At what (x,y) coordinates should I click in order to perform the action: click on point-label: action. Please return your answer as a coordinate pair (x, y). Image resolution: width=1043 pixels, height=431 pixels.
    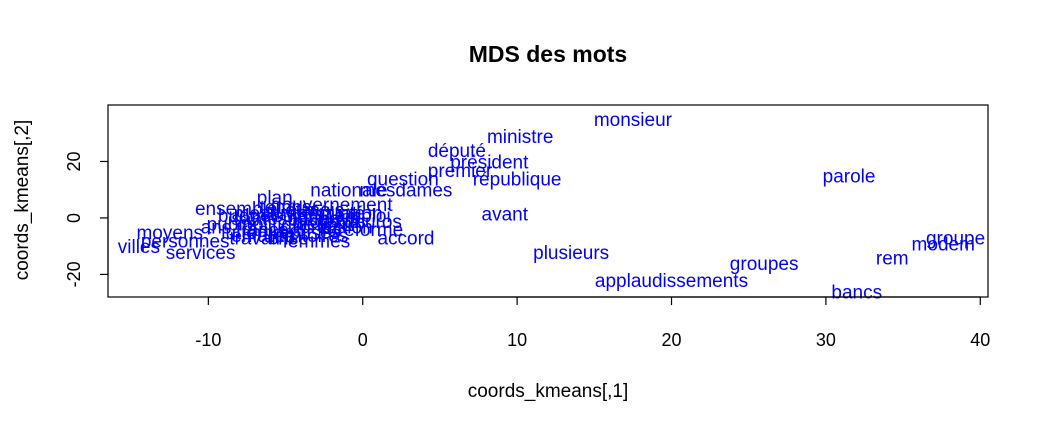
    Looking at the image, I should click on (347, 227).